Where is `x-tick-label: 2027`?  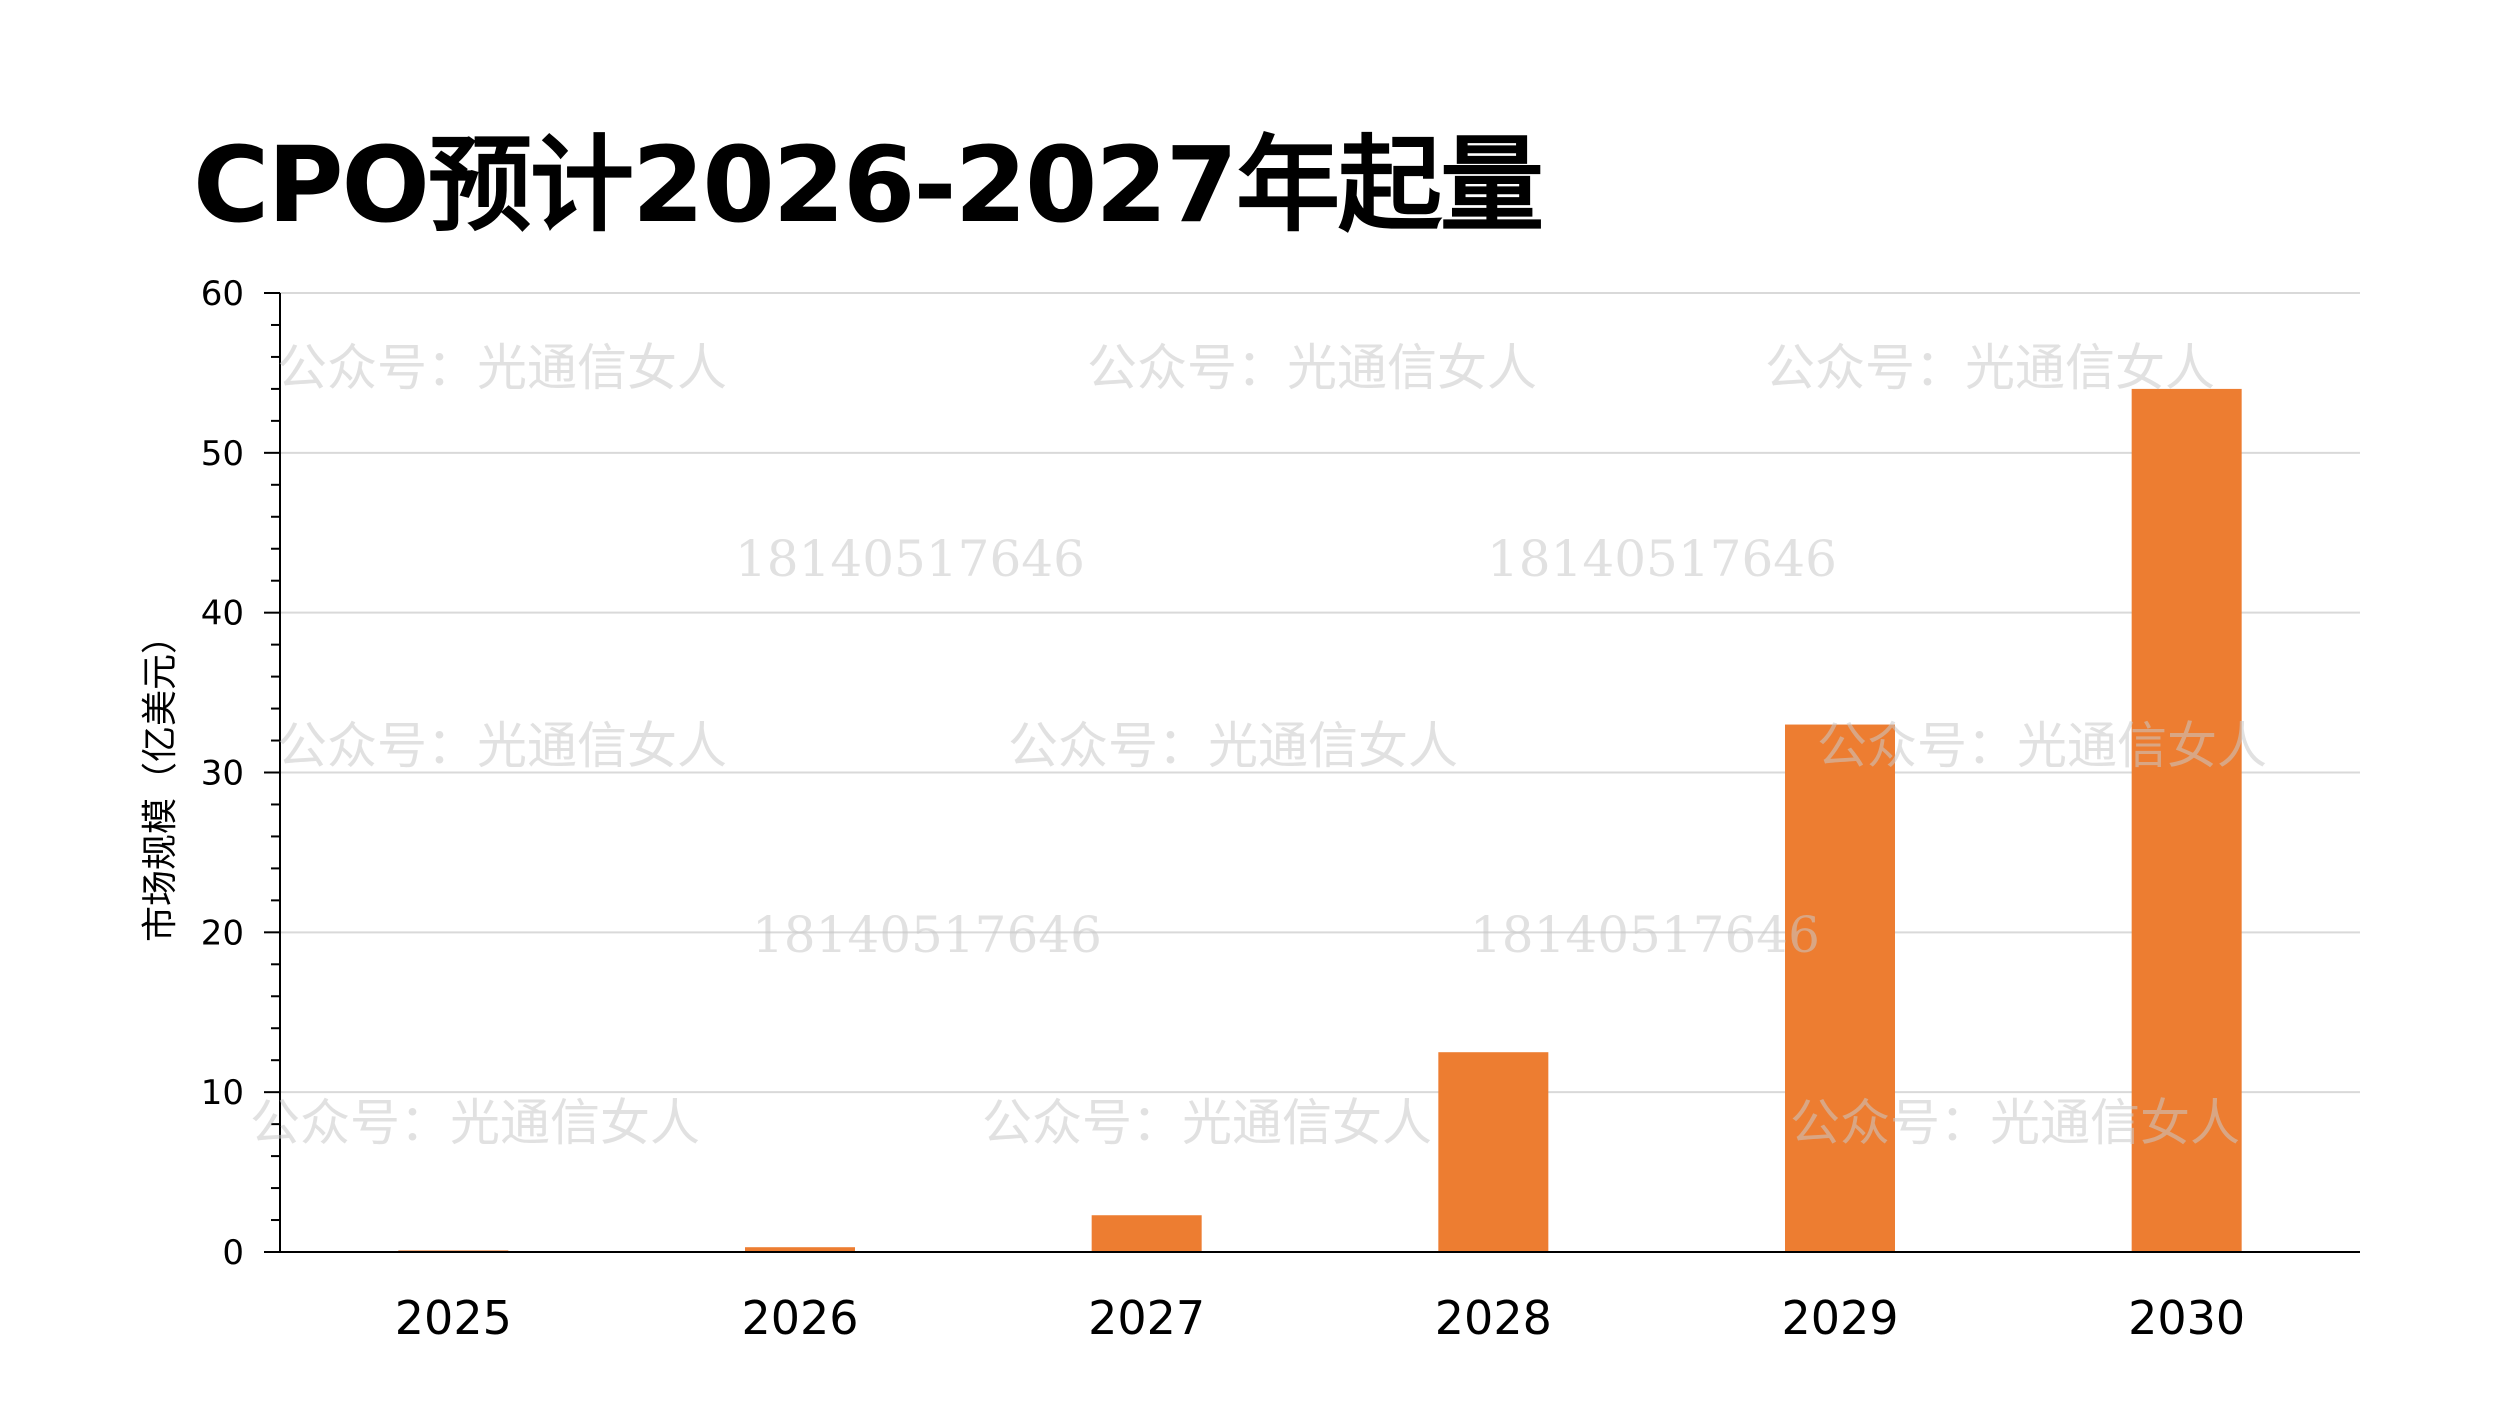 x-tick-label: 2027 is located at coordinates (1146, 1318).